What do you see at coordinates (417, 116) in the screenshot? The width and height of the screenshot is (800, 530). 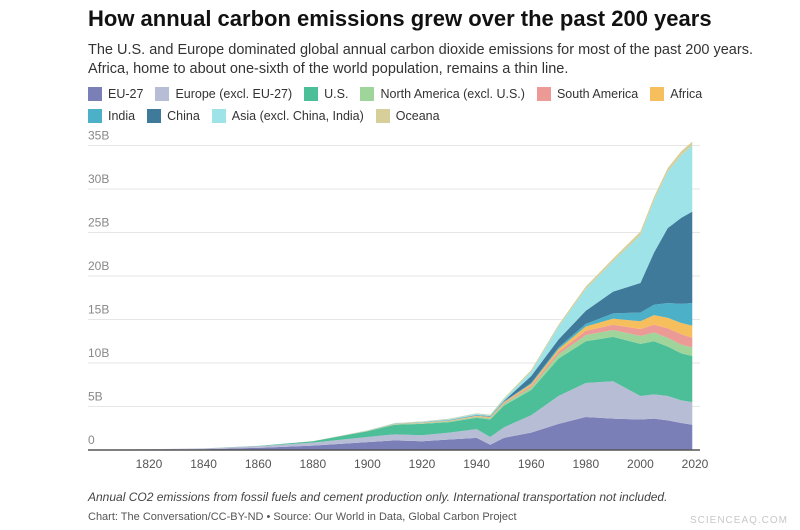 I see `legend-label: Oceana` at bounding box center [417, 116].